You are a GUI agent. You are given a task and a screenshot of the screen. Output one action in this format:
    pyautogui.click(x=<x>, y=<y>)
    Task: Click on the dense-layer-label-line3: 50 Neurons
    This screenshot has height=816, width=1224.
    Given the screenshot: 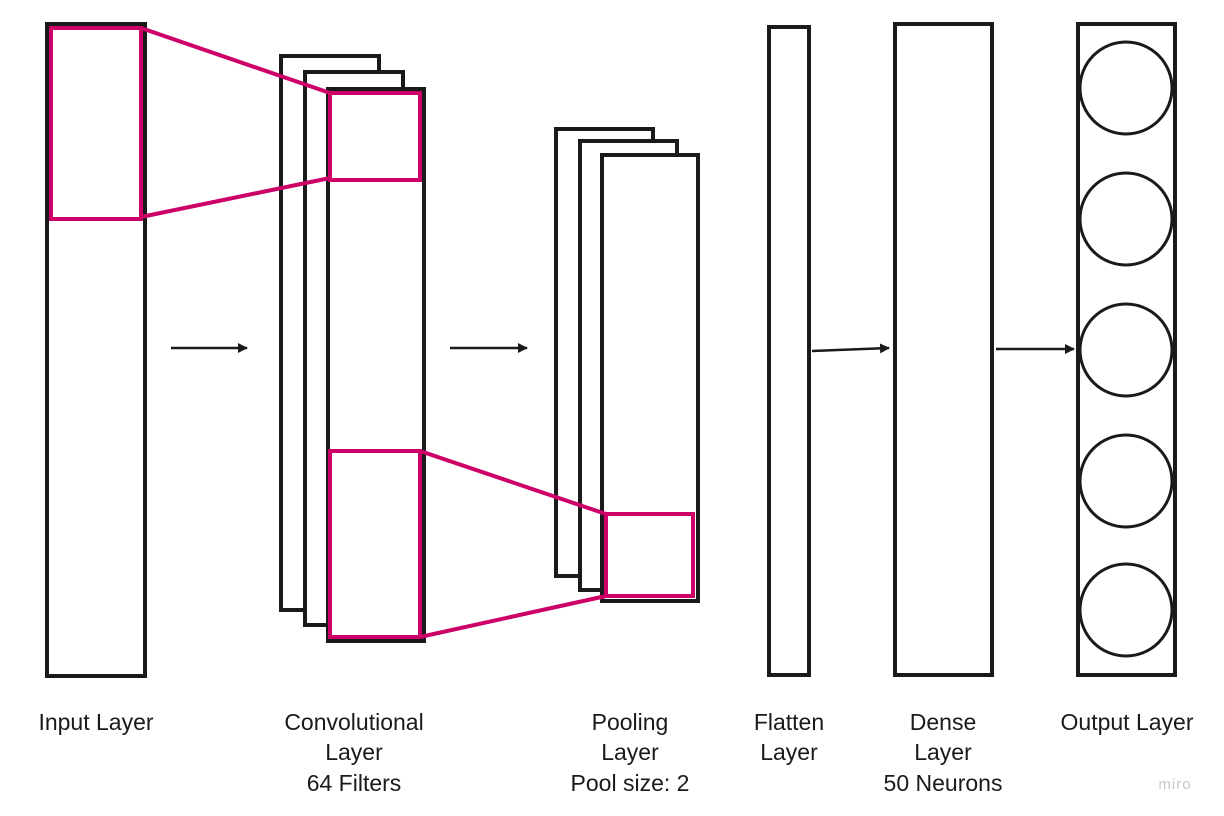 What is the action you would take?
    pyautogui.click(x=943, y=783)
    